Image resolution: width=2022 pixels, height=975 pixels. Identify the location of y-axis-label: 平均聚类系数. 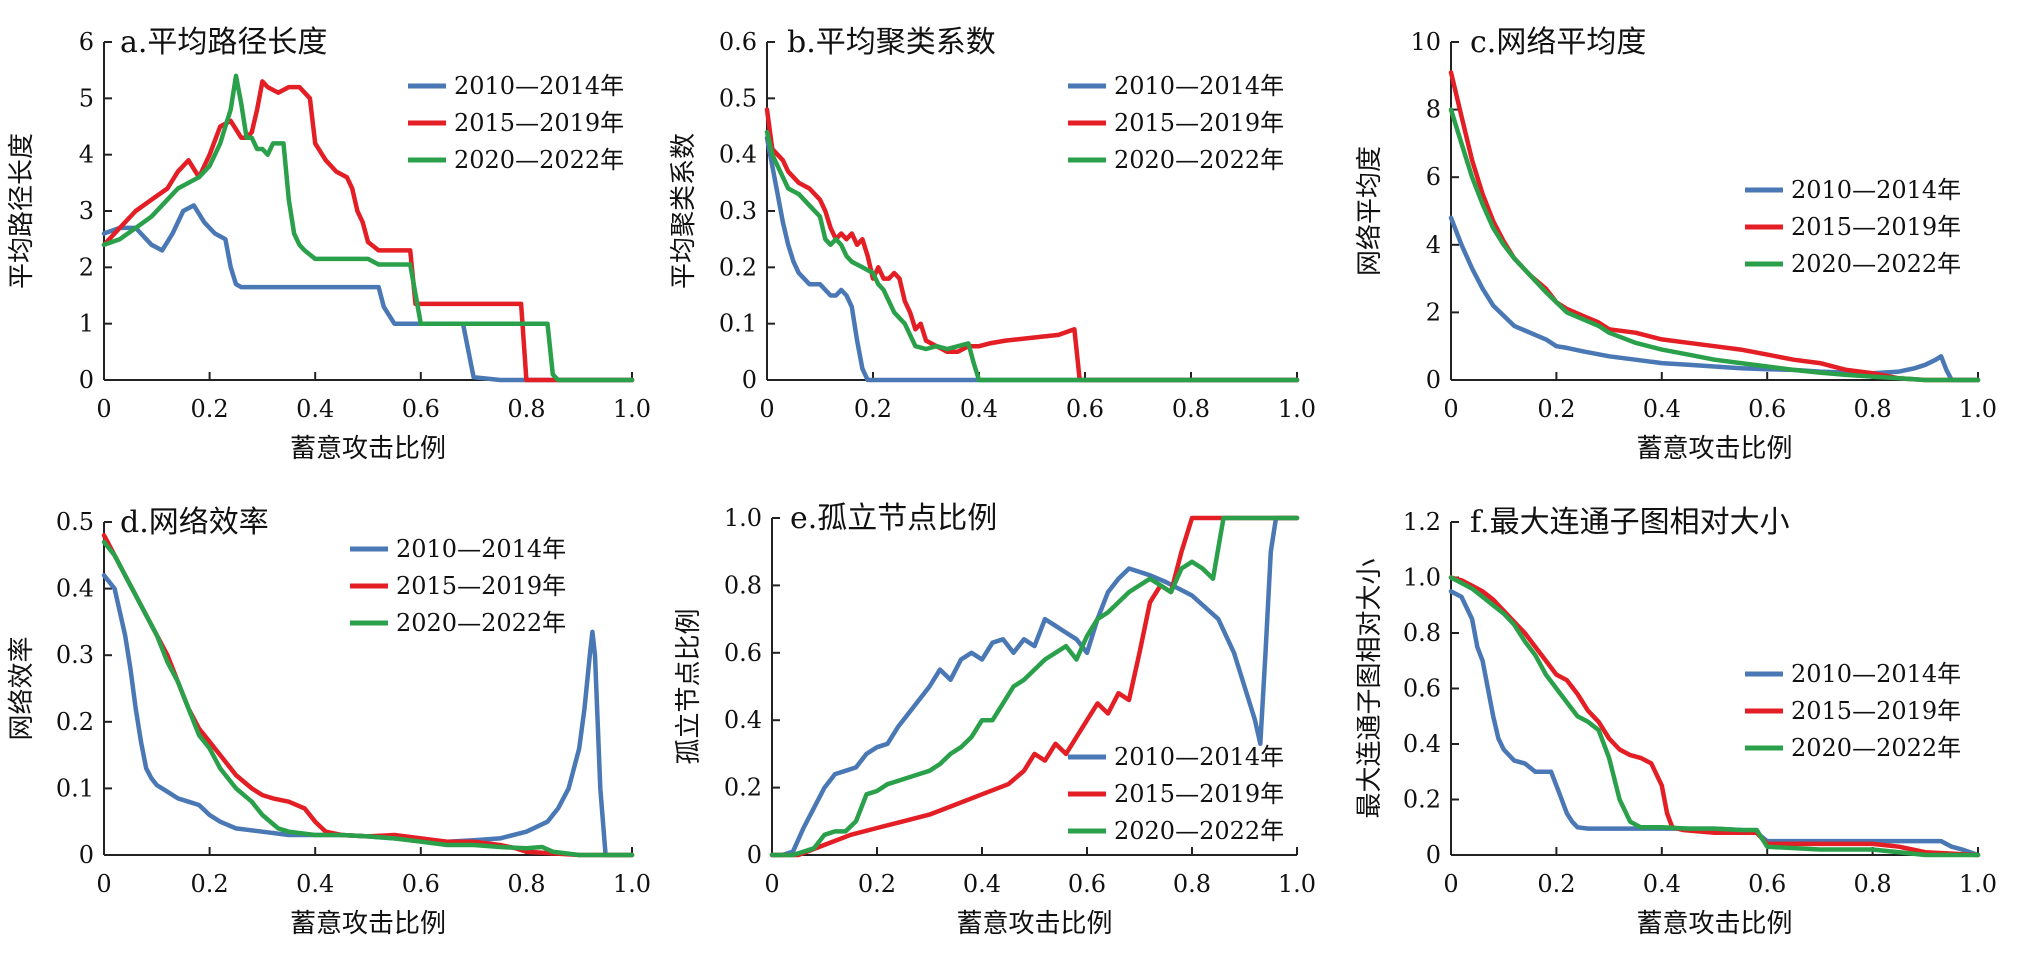
(684, 211).